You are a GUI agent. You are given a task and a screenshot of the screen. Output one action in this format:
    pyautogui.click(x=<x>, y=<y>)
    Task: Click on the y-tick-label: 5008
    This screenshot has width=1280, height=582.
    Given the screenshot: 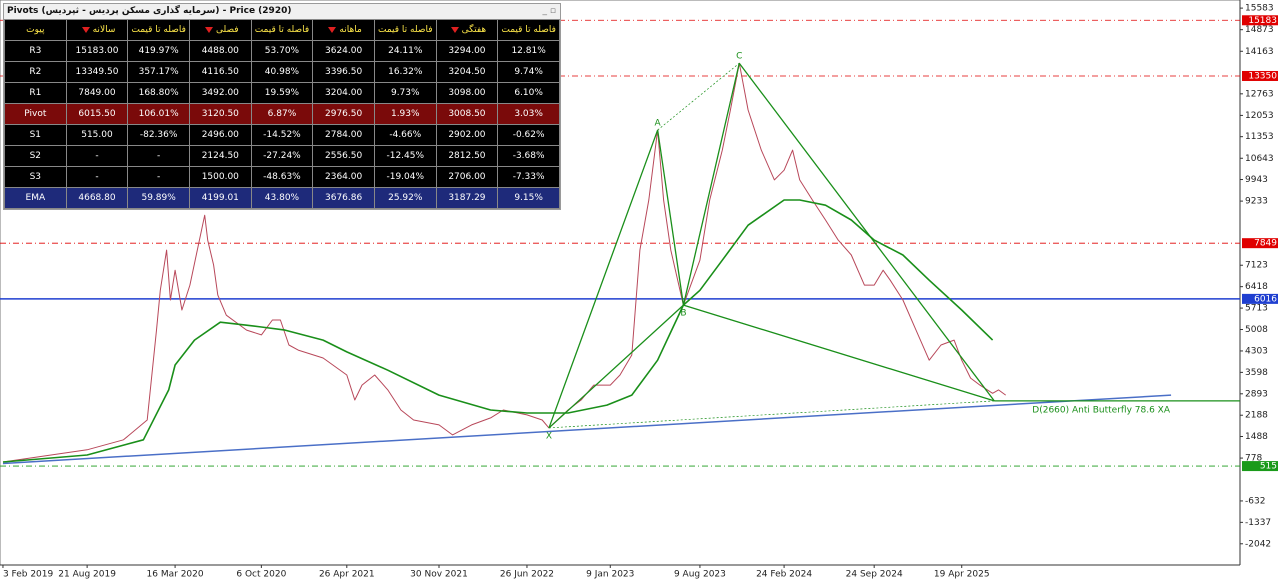 What is the action you would take?
    pyautogui.click(x=1256, y=330)
    